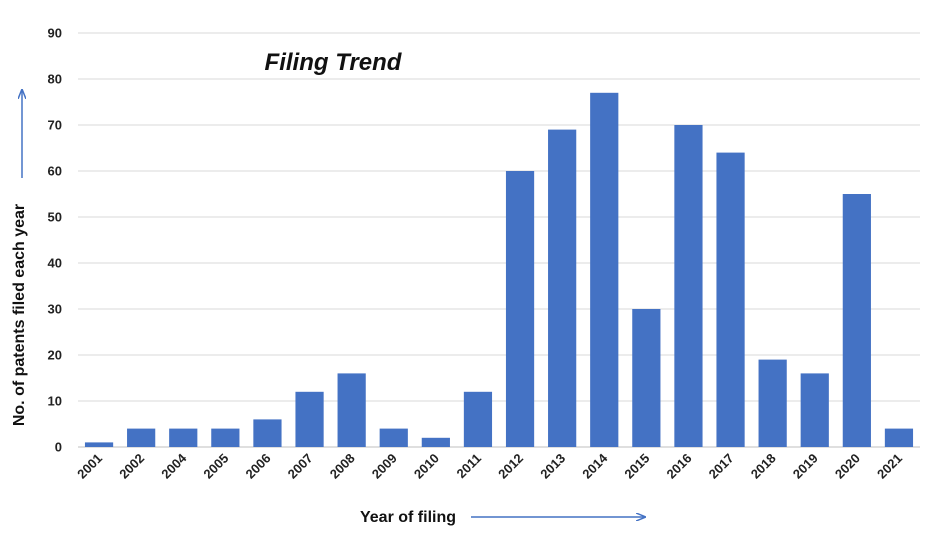 Image resolution: width=938 pixels, height=535 pixels. I want to click on y-tick-label: 40, so click(55, 263).